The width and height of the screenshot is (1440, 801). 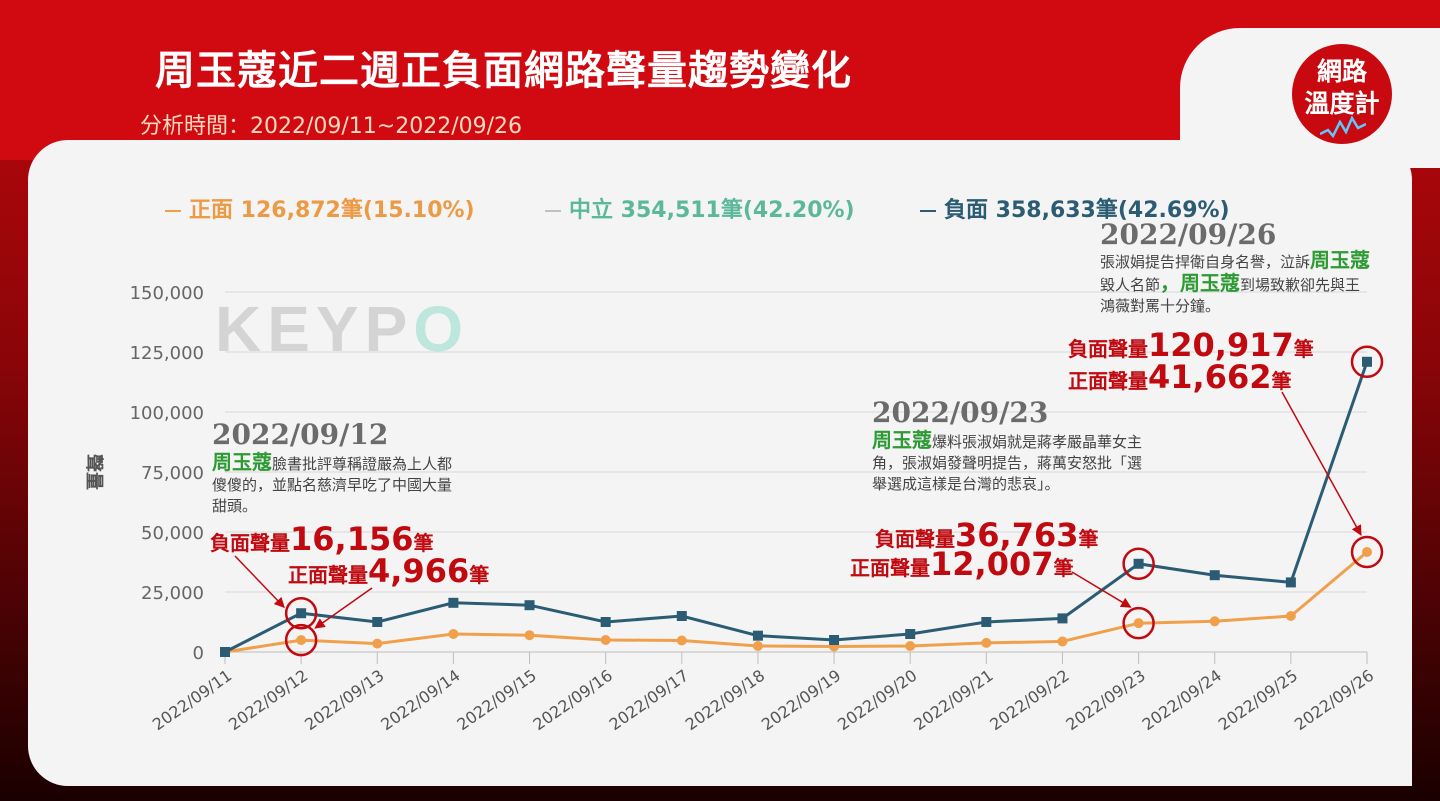 I want to click on x-tick-label: 2022/09/20, so click(x=877, y=700).